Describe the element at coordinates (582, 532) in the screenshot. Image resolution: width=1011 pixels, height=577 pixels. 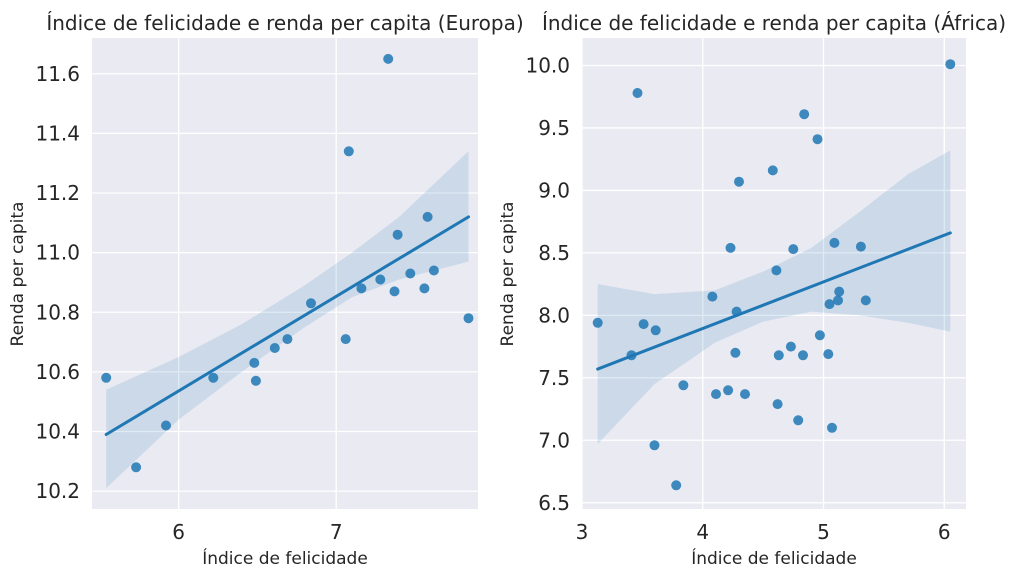
I see `x-tick-label: 3` at that location.